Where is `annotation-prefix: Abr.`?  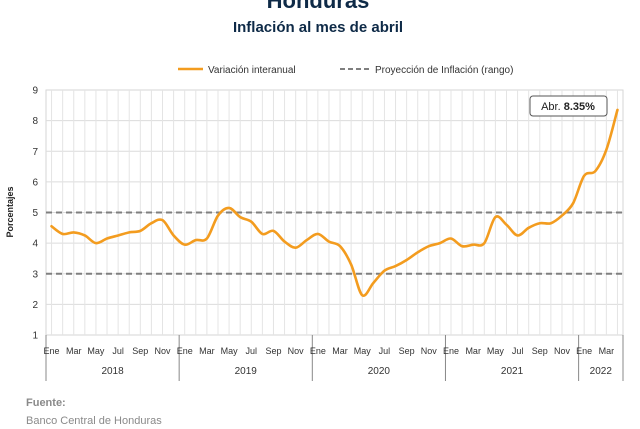
annotation-prefix: Abr. is located at coordinates (551, 107).